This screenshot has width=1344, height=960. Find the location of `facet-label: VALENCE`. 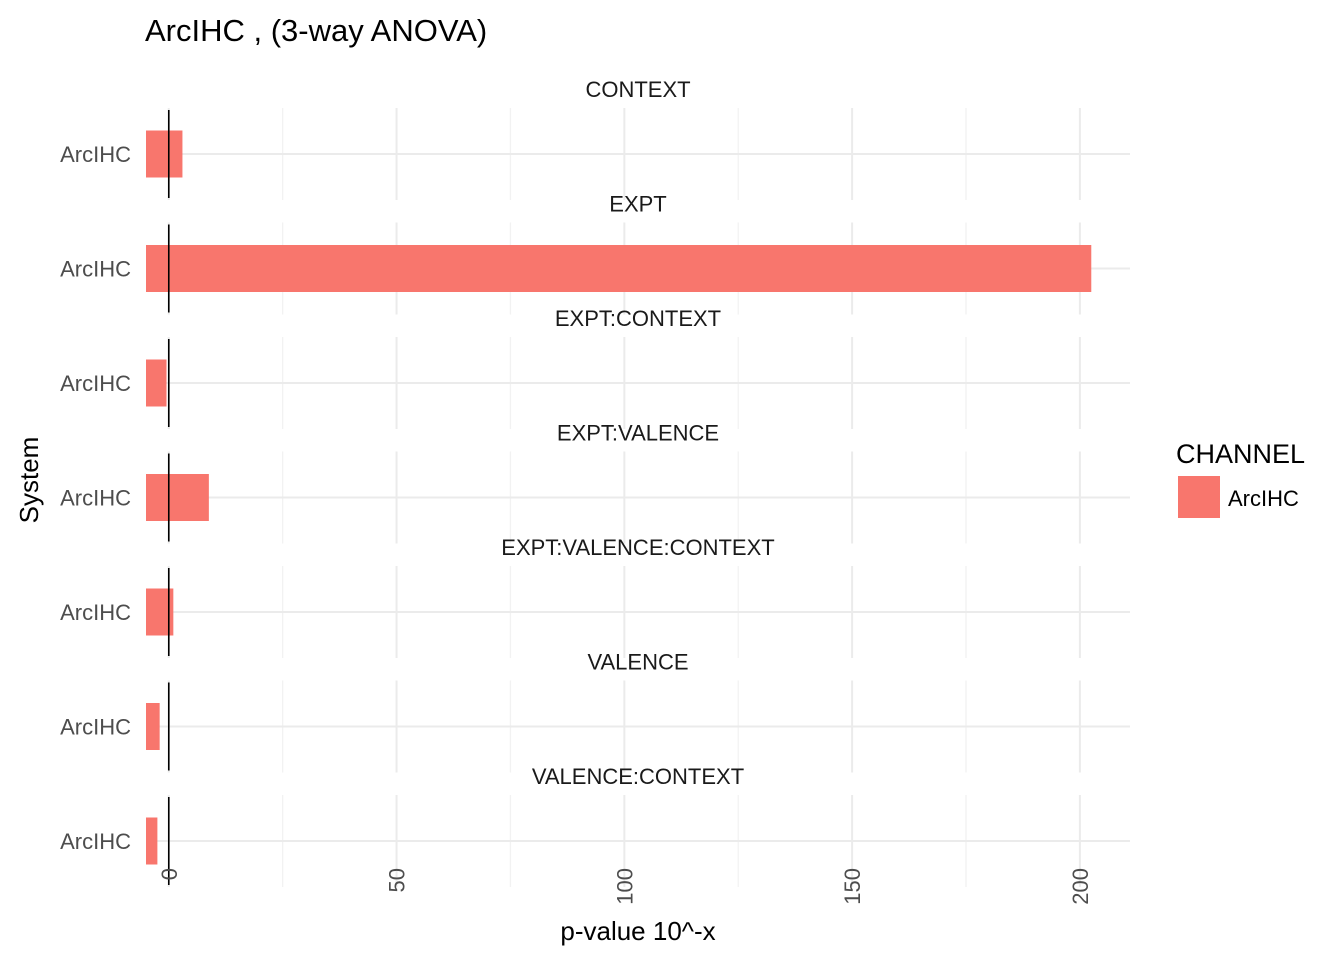

facet-label: VALENCE is located at coordinates (637, 662).